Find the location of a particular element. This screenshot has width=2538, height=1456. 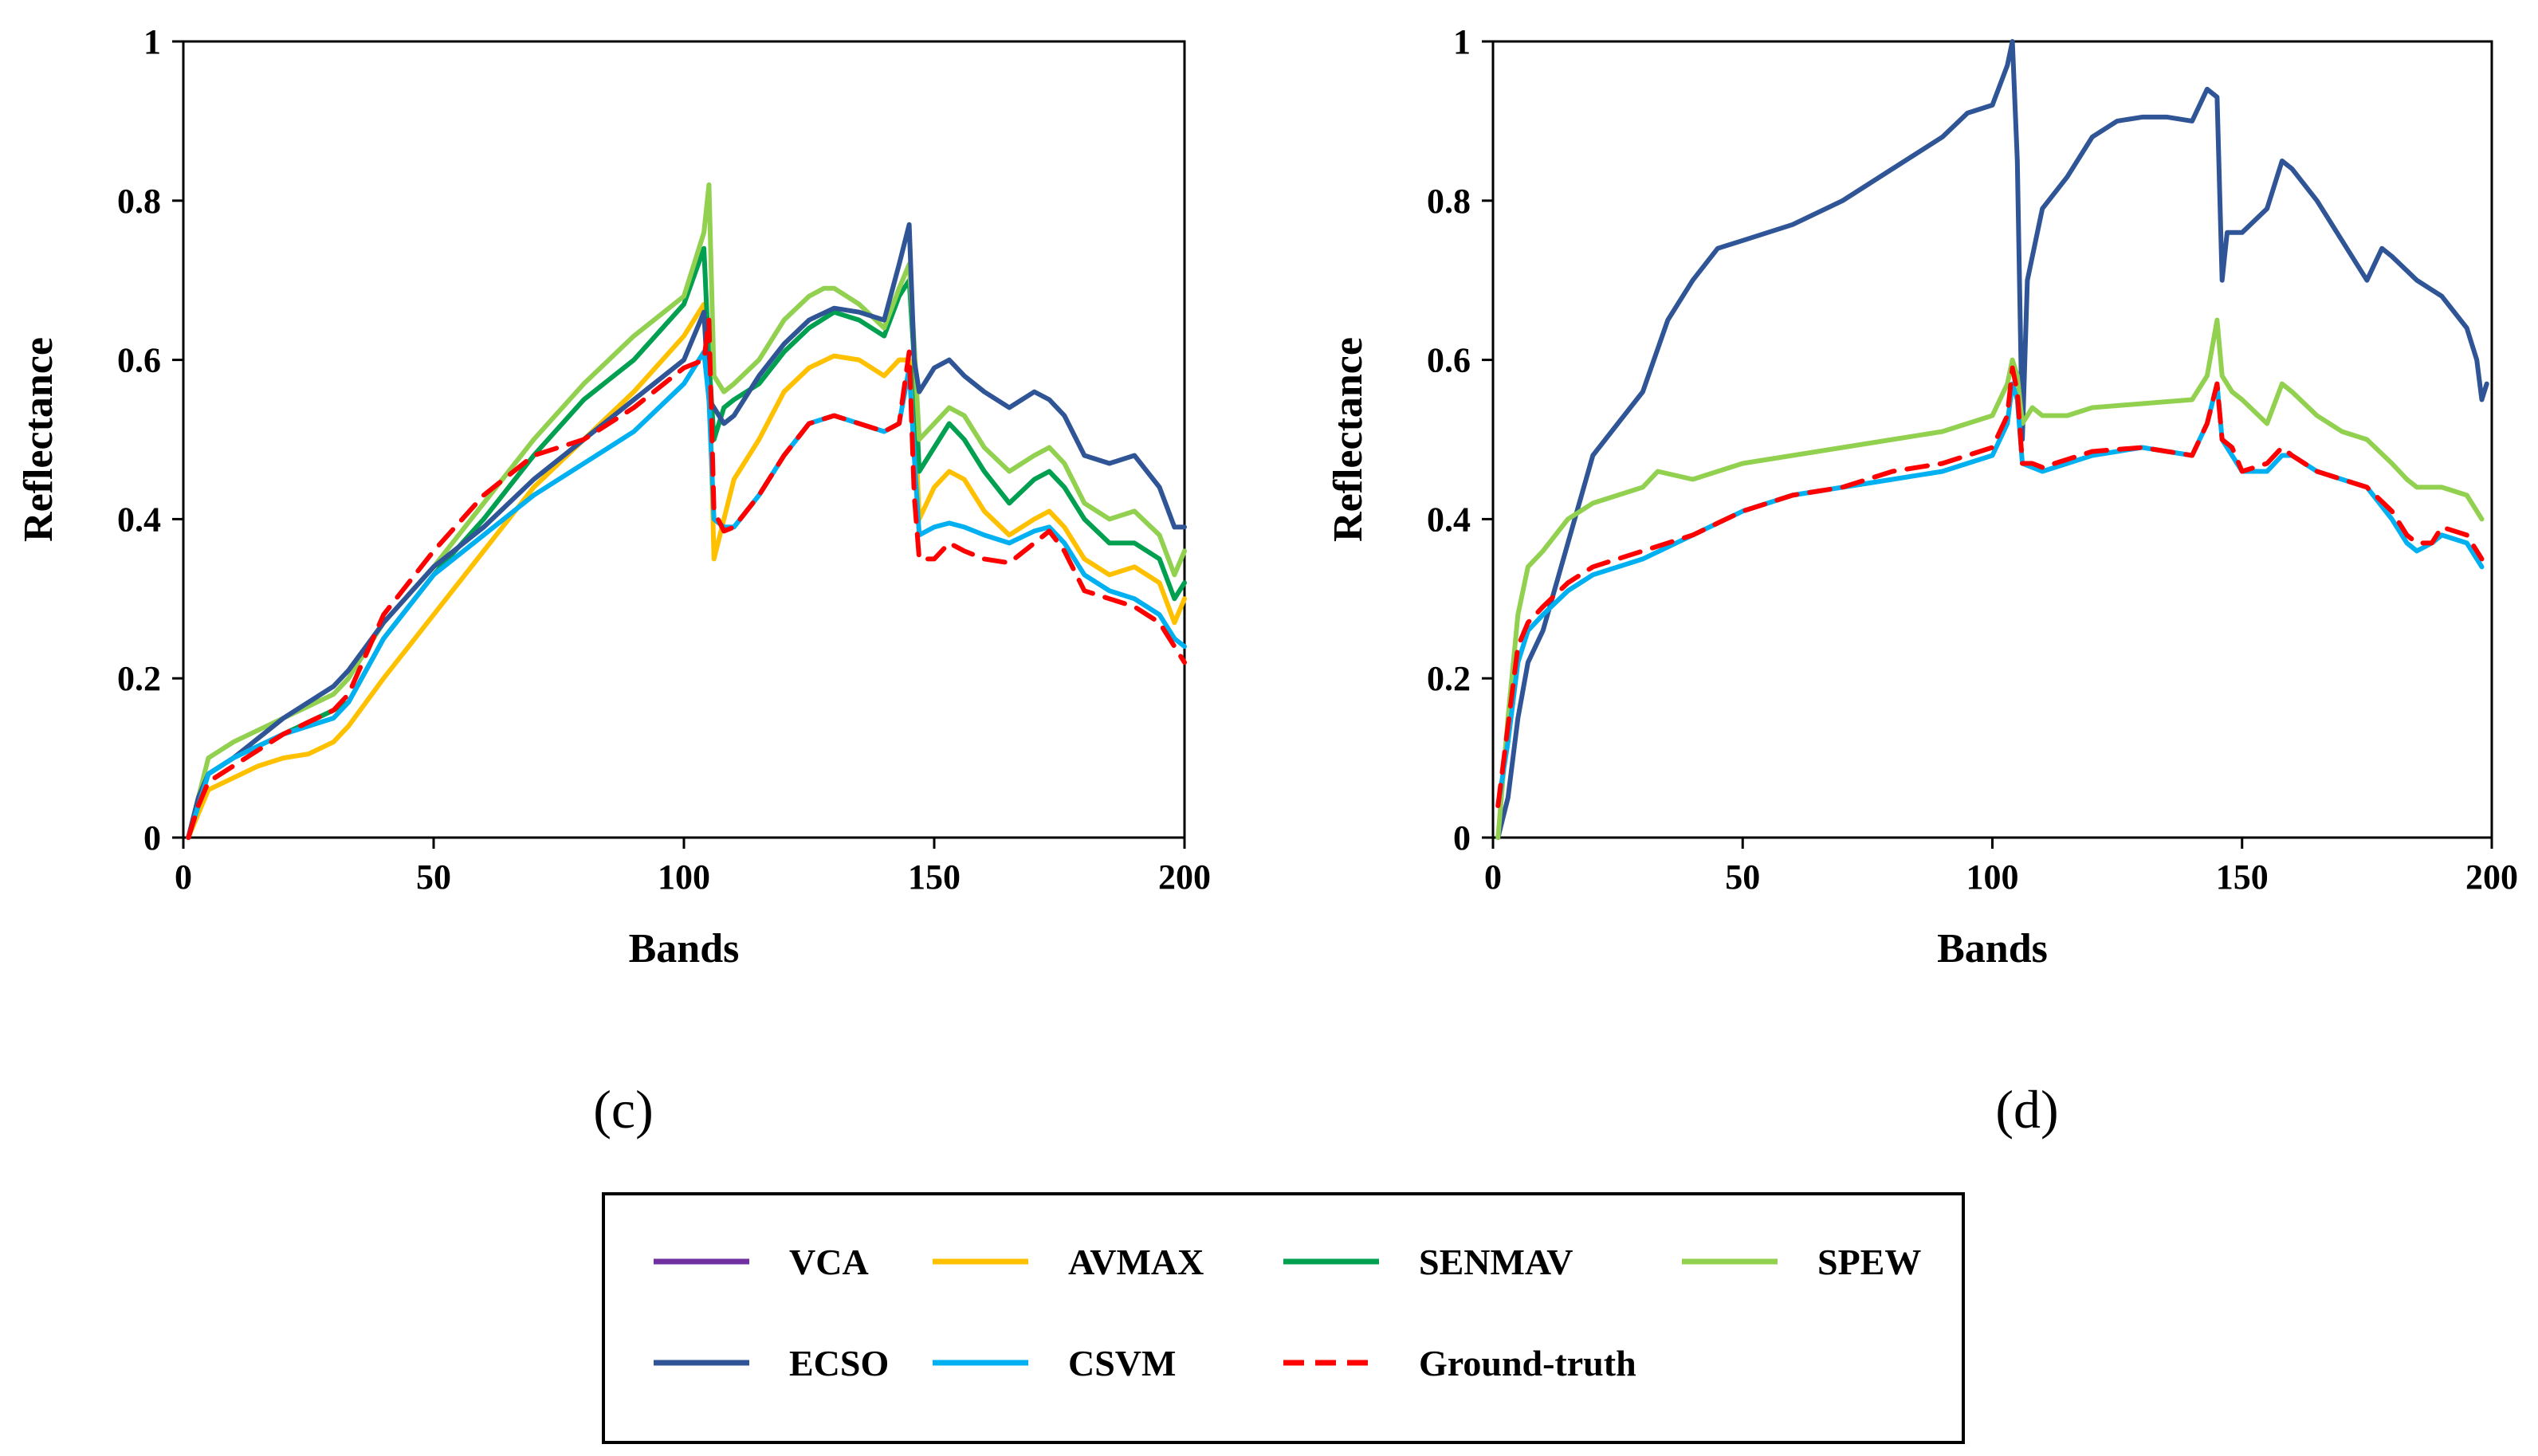

series-line-avmax is located at coordinates (686, 570).